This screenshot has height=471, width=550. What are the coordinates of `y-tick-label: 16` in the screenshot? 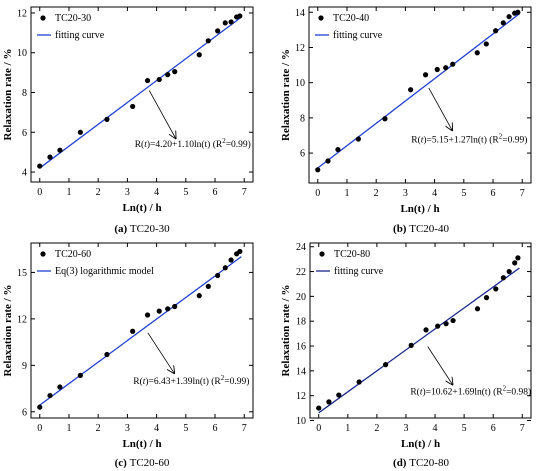 It's located at (301, 347).